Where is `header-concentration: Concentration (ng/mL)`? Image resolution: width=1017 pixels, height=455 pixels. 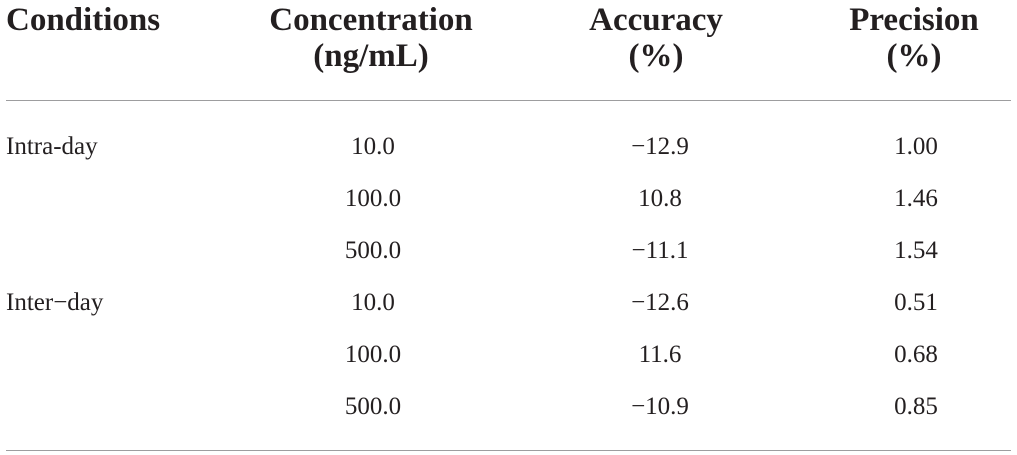 header-concentration: Concentration (ng/mL) is located at coordinates (371, 38).